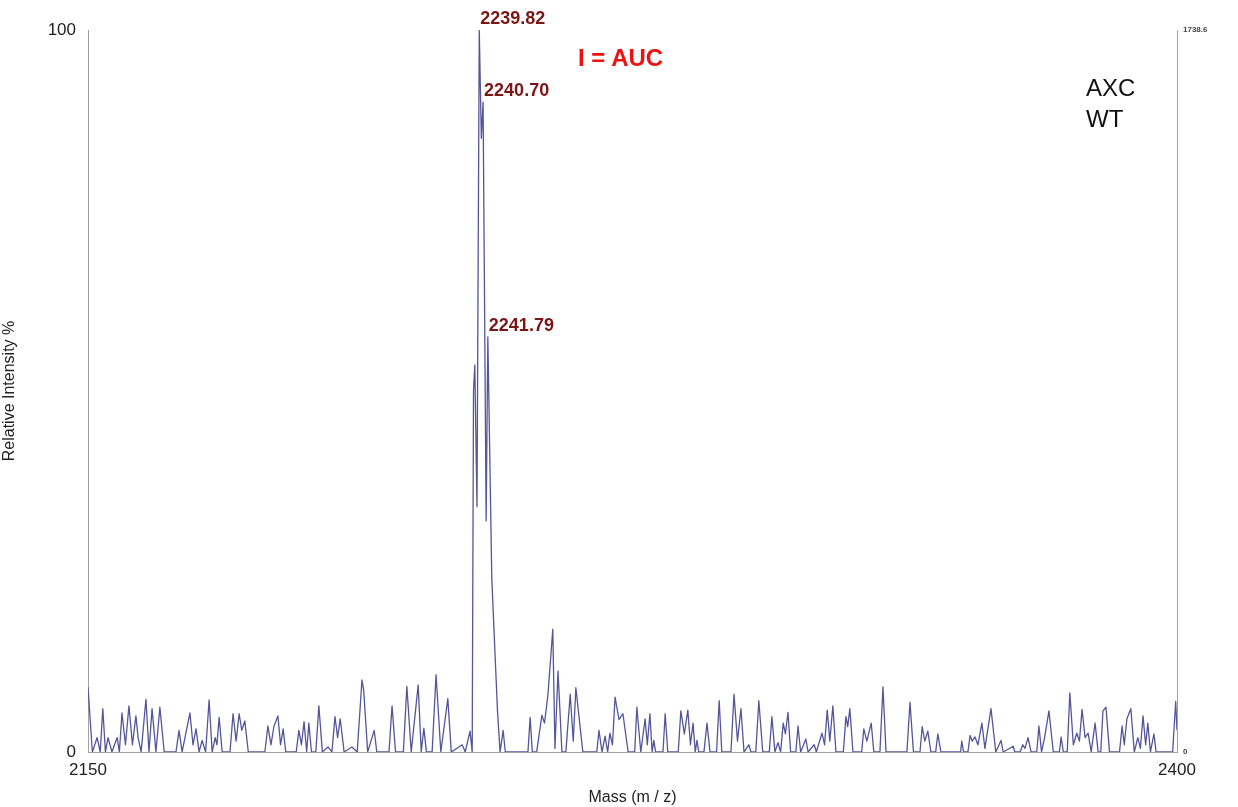 This screenshot has height=807, width=1238. I want to click on annotation: 2239.82, so click(513, 17).